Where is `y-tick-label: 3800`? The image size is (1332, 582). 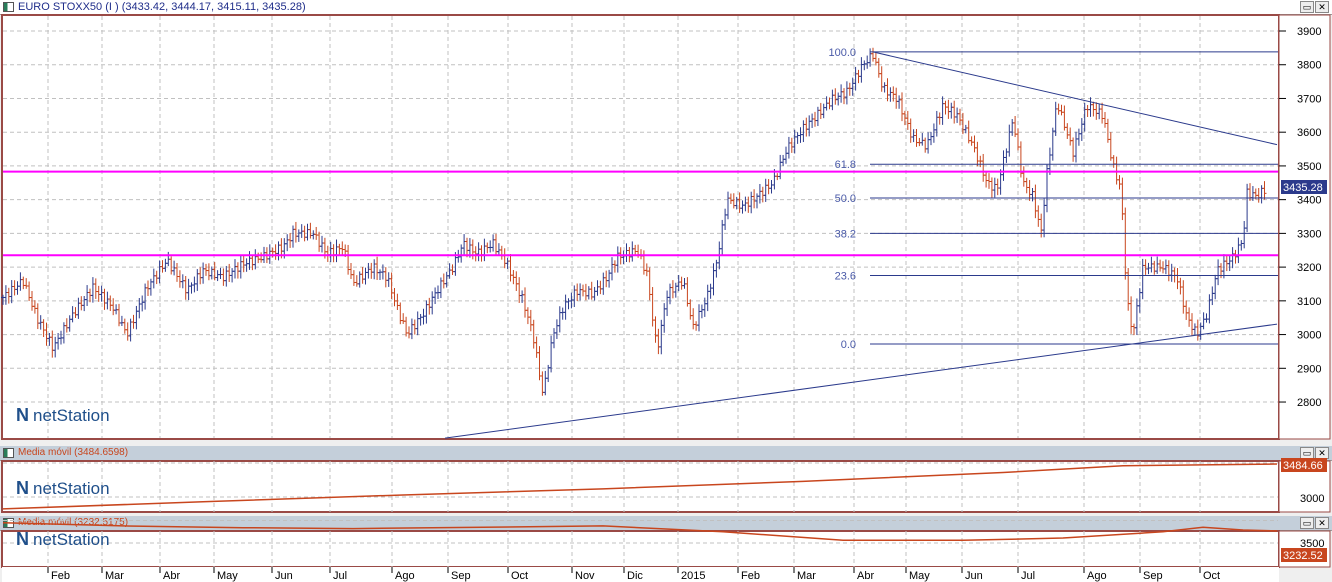 y-tick-label: 3800 is located at coordinates (1309, 66).